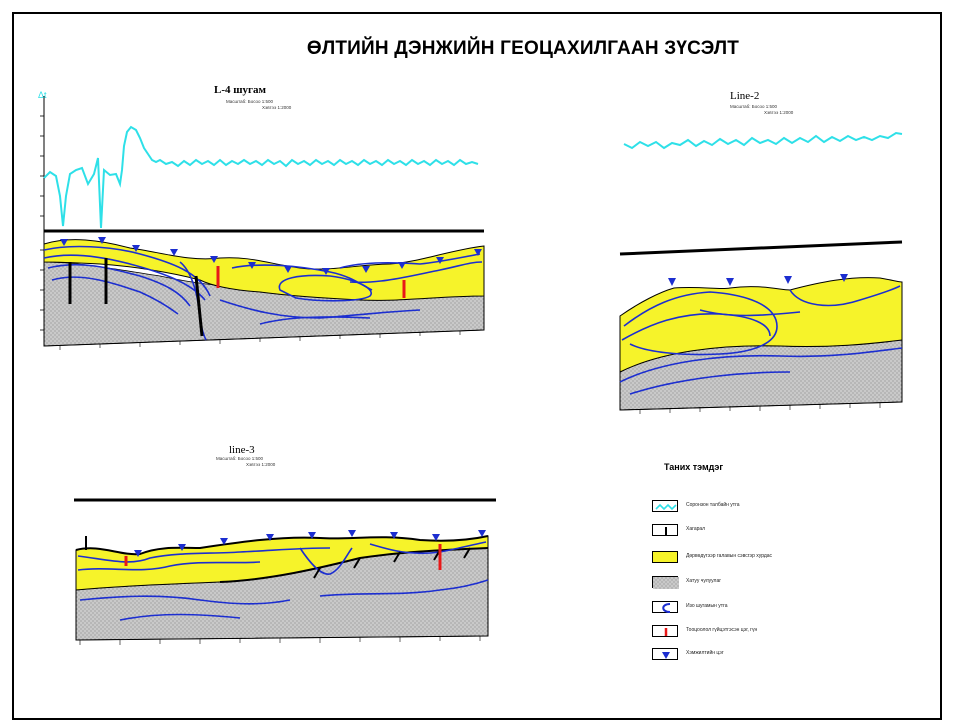  I want to click on l4-section-frame, so click(264, 296).